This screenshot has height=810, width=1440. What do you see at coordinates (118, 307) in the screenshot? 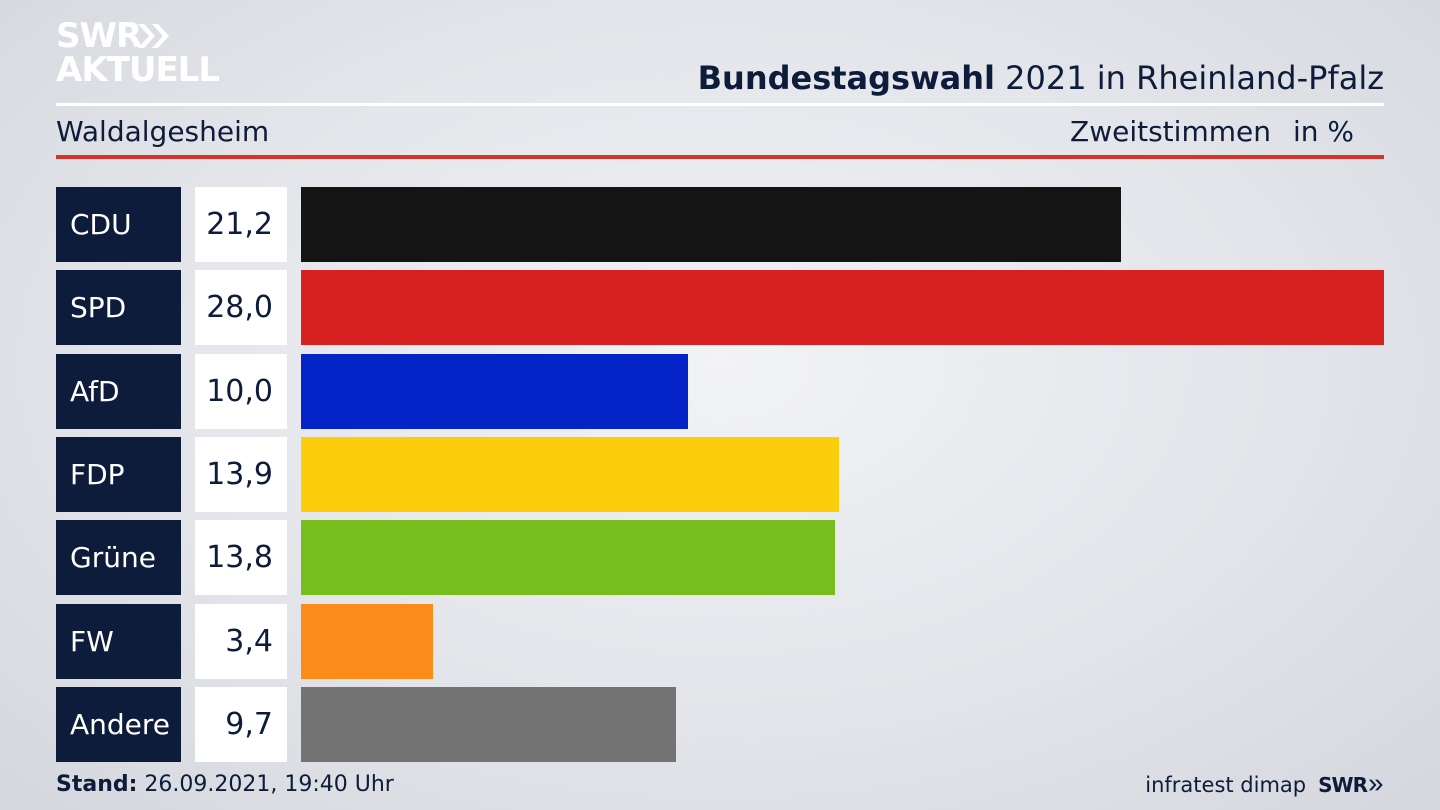
I see `party-label: SPD` at bounding box center [118, 307].